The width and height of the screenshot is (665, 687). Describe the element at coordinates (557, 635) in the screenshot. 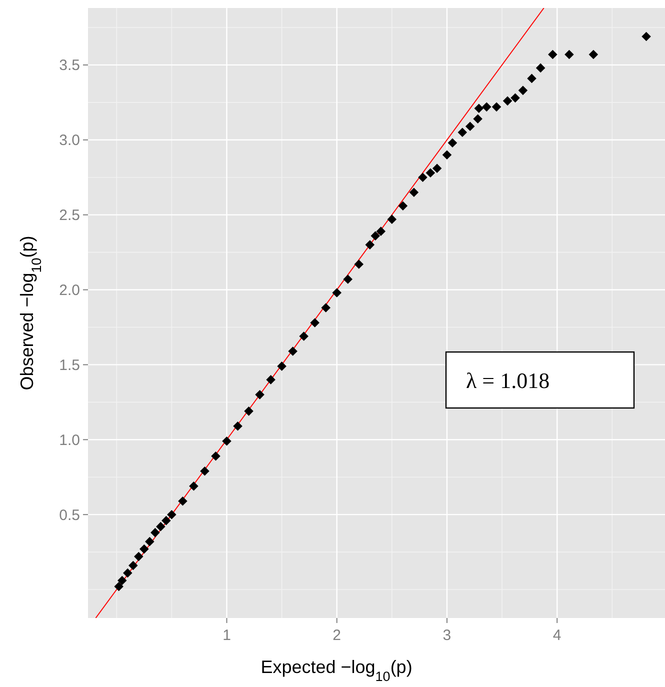

I see `x-tick-label: 4` at that location.